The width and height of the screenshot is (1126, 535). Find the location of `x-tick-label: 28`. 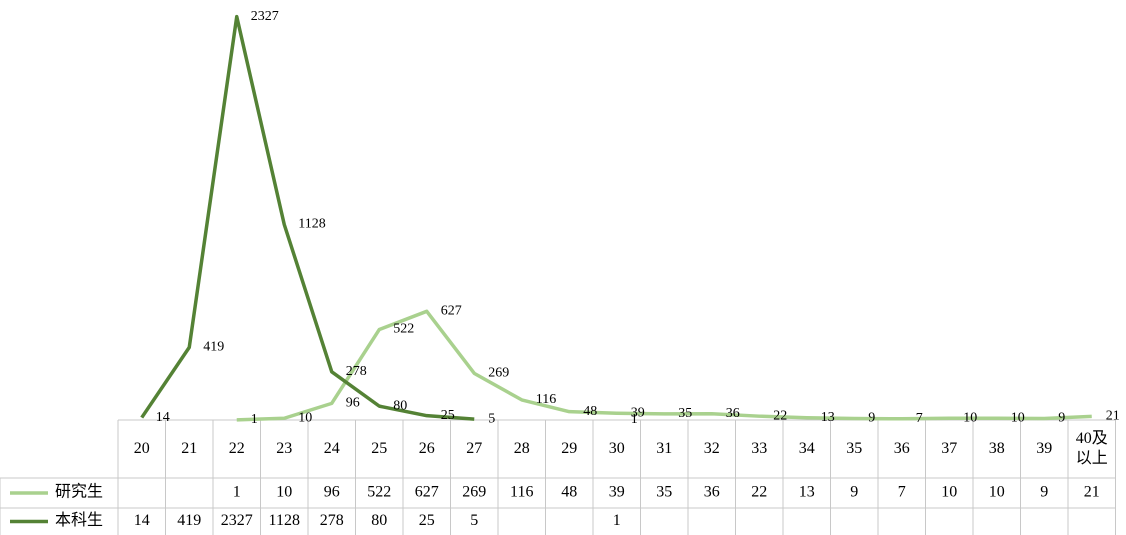

x-tick-label: 28 is located at coordinates (521, 448).